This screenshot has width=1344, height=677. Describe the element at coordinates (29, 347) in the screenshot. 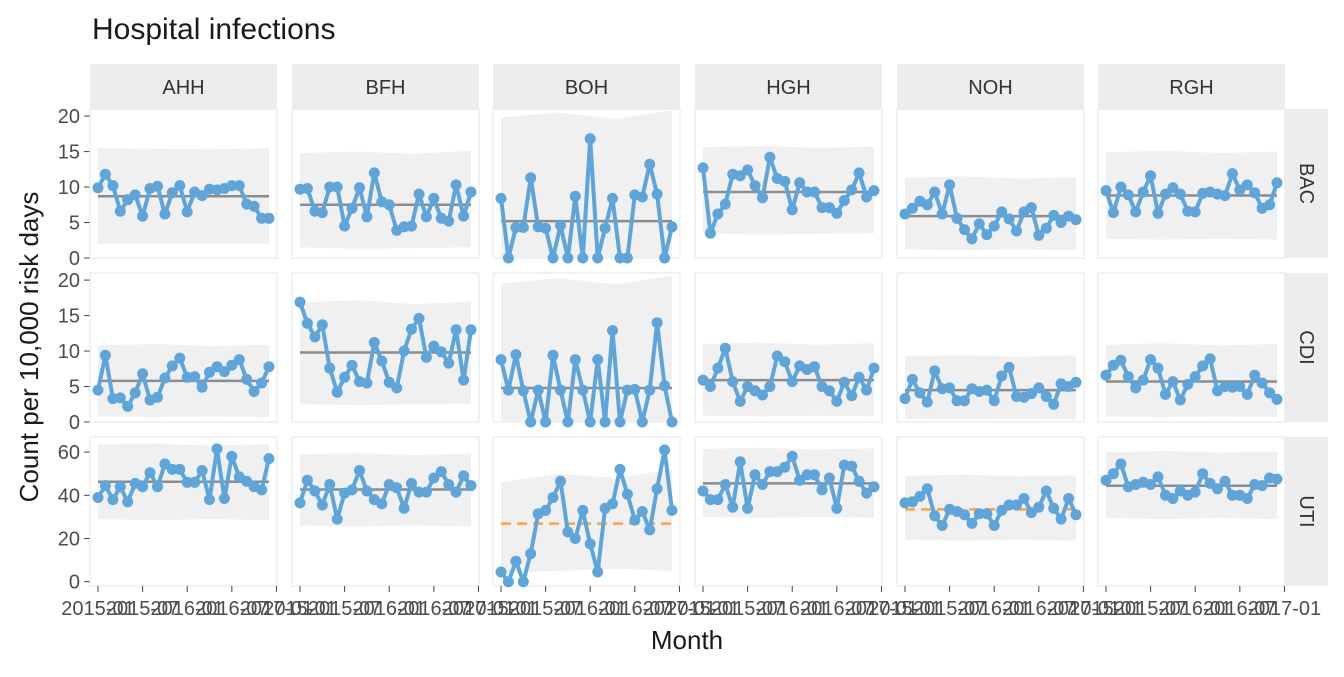

I see `y-axis-title: Count per 10,000 risk days` at that location.